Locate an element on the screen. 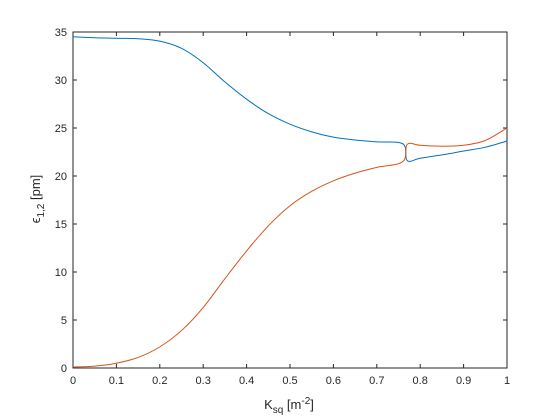  x-axis-label-superscript: -2 is located at coordinates (305, 401).